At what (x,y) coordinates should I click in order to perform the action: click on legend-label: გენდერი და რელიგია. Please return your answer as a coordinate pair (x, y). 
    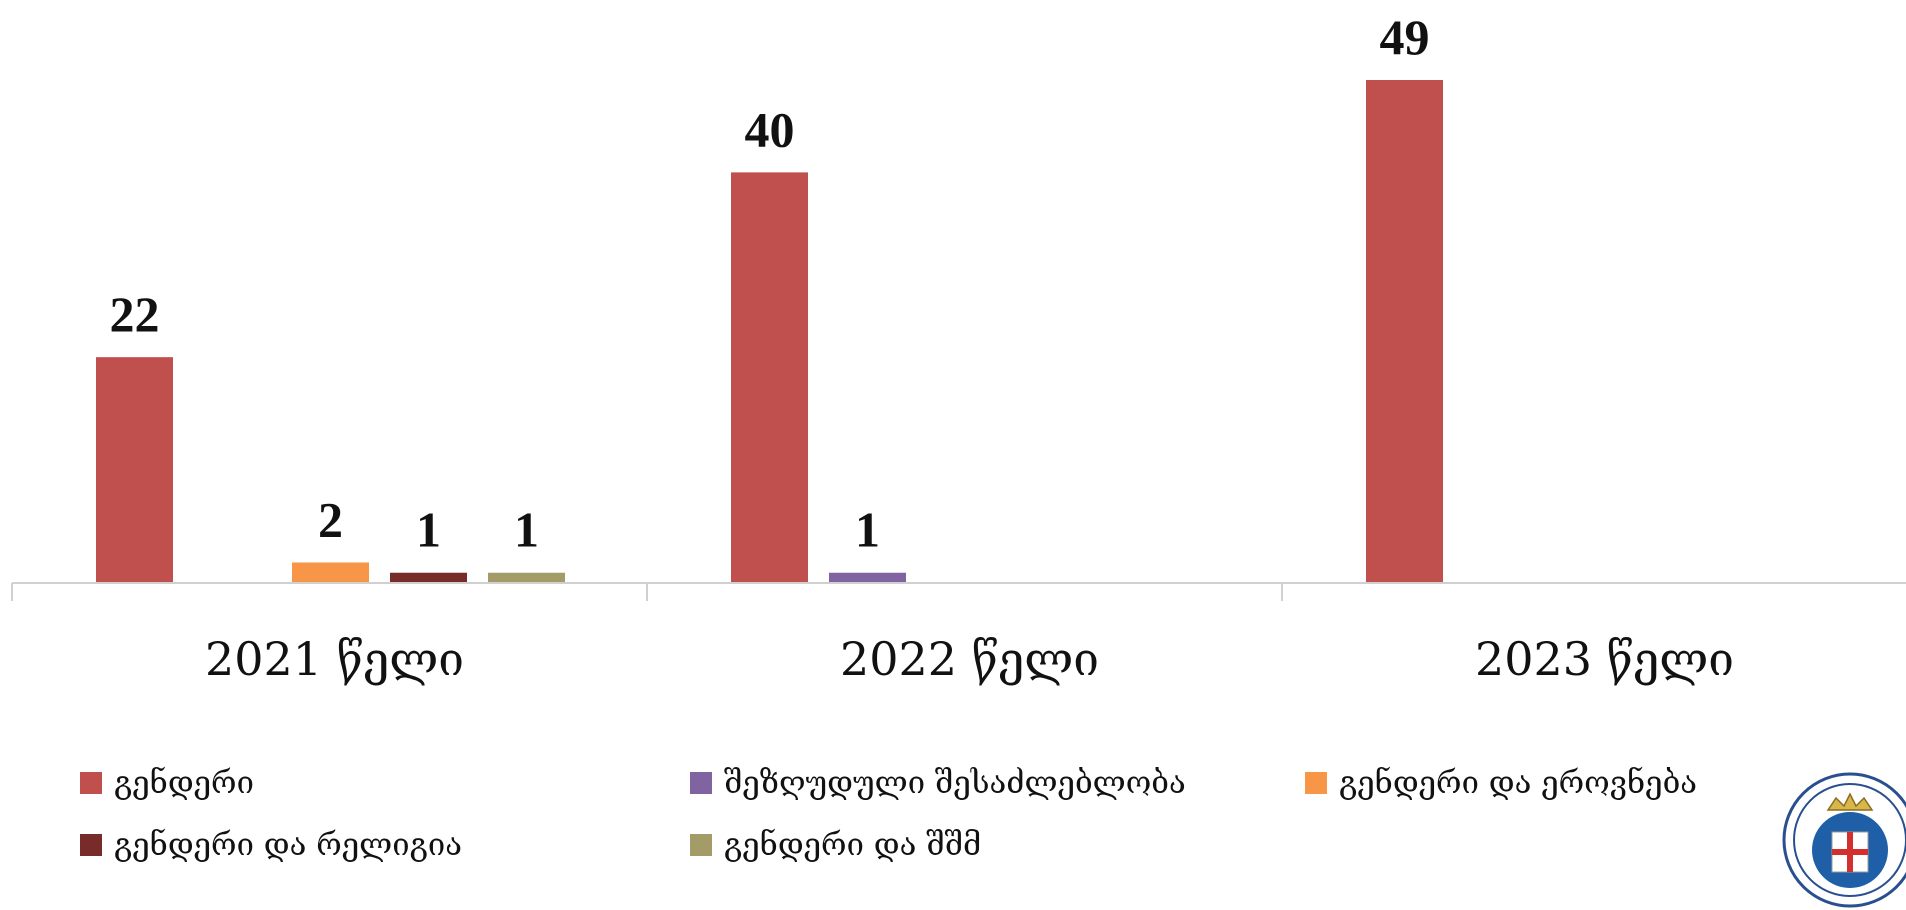
    Looking at the image, I should click on (288, 845).